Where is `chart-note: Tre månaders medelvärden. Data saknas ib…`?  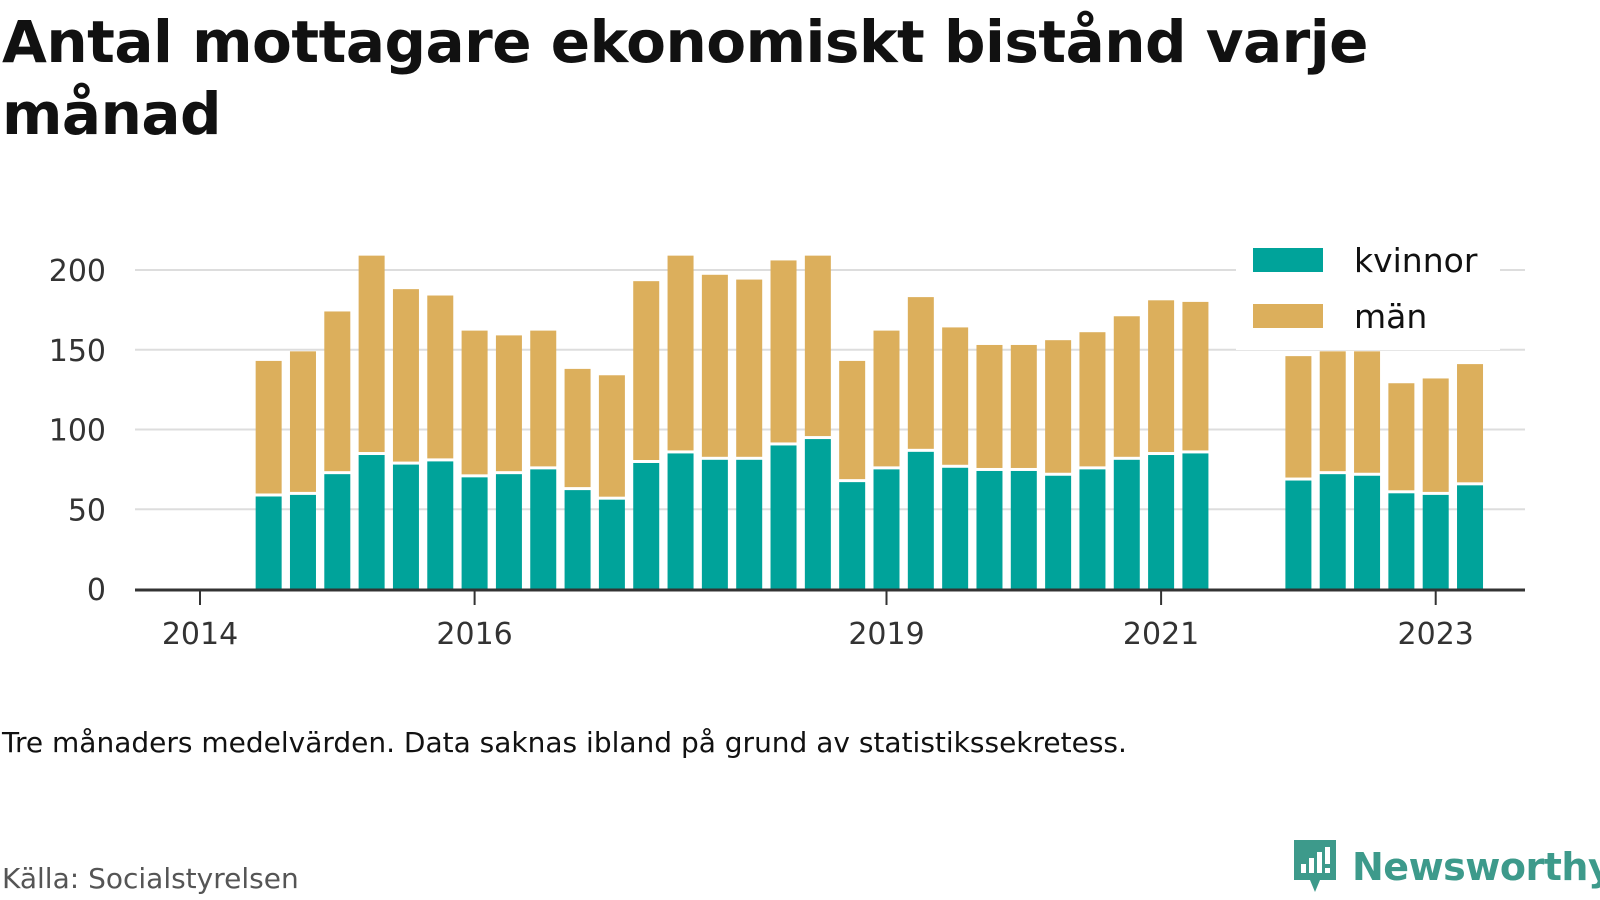
chart-note: Tre månaders medelvärden. Data saknas ib… is located at coordinates (564, 742).